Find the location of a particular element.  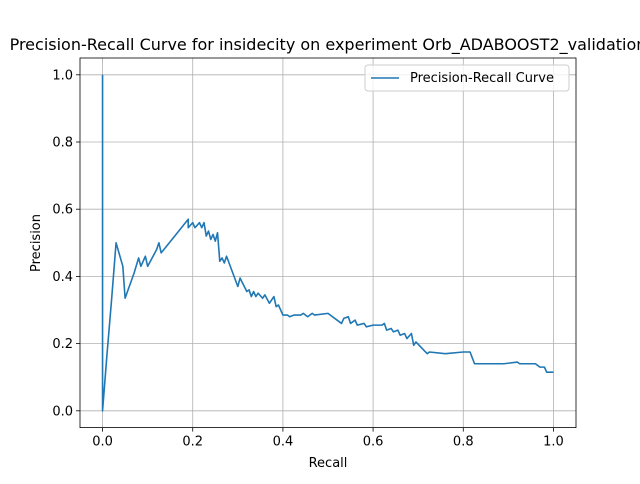

legend: Precision-Recall Curve is located at coordinates (467, 78).